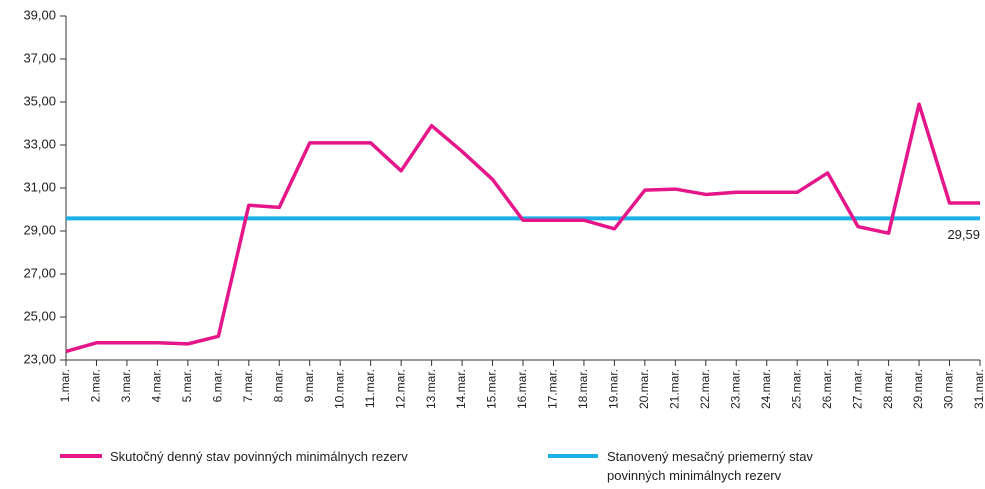 This screenshot has width=985, height=489. Describe the element at coordinates (218, 385) in the screenshot. I see `x-tick-label: 6.mar.` at that location.